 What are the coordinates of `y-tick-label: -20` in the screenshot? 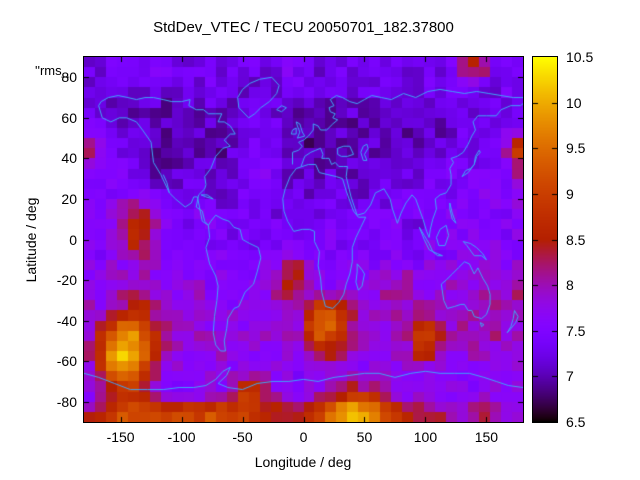 It's located at (66, 280).